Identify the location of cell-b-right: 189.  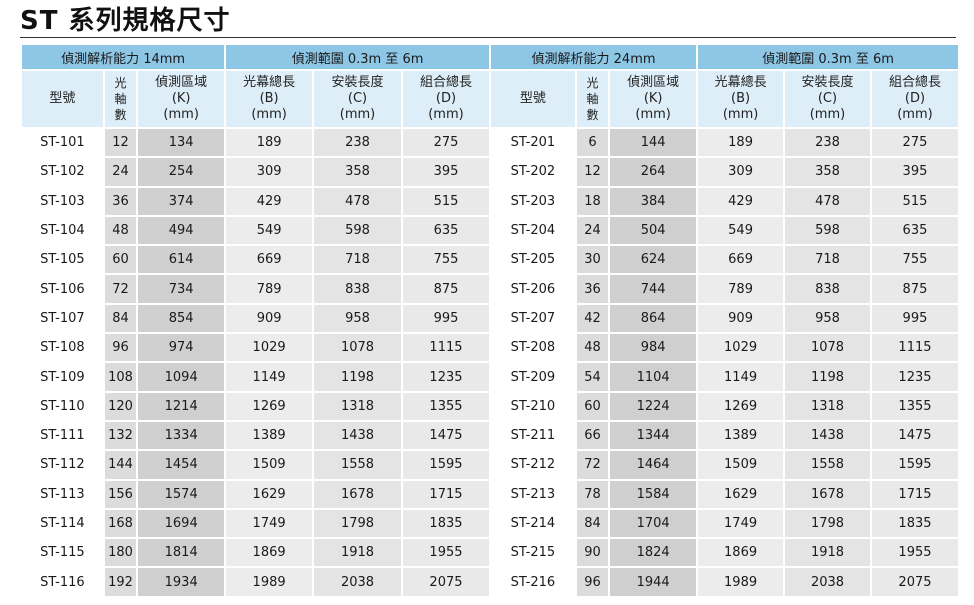
(741, 143).